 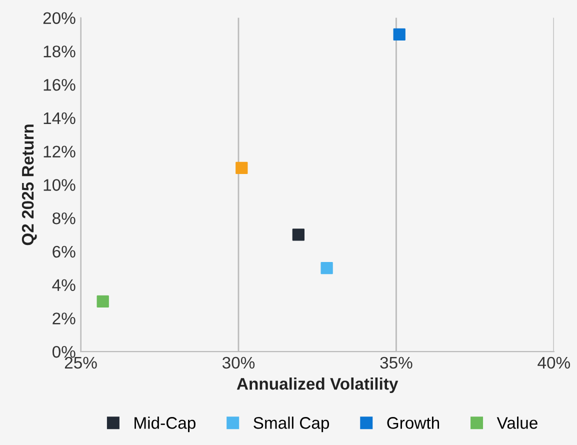 What do you see at coordinates (165, 424) in the screenshot?
I see `legend-label: Mid-Cap` at bounding box center [165, 424].